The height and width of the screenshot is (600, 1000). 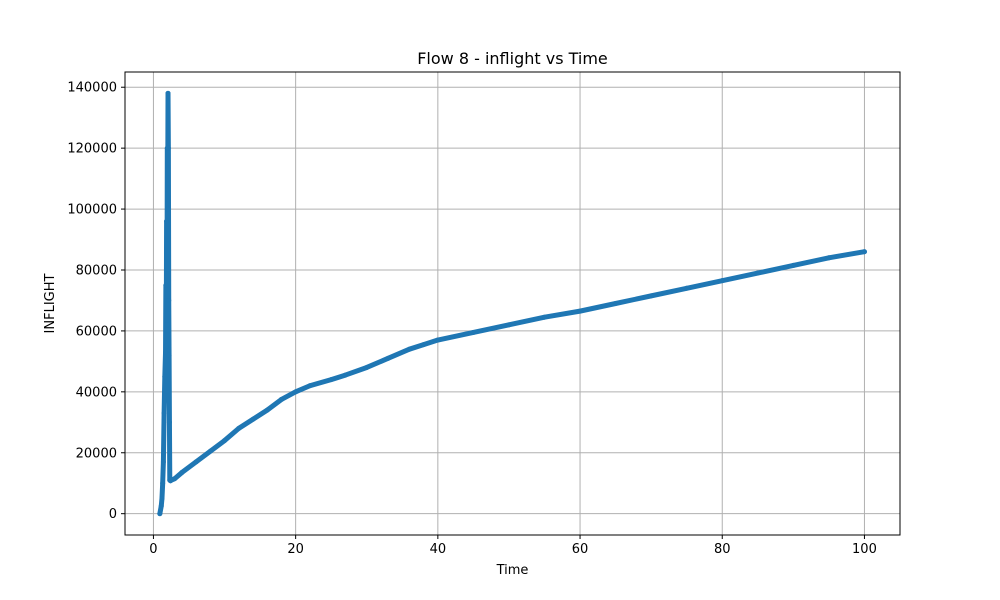 I want to click on x-tick-label: 60, so click(x=580, y=549).